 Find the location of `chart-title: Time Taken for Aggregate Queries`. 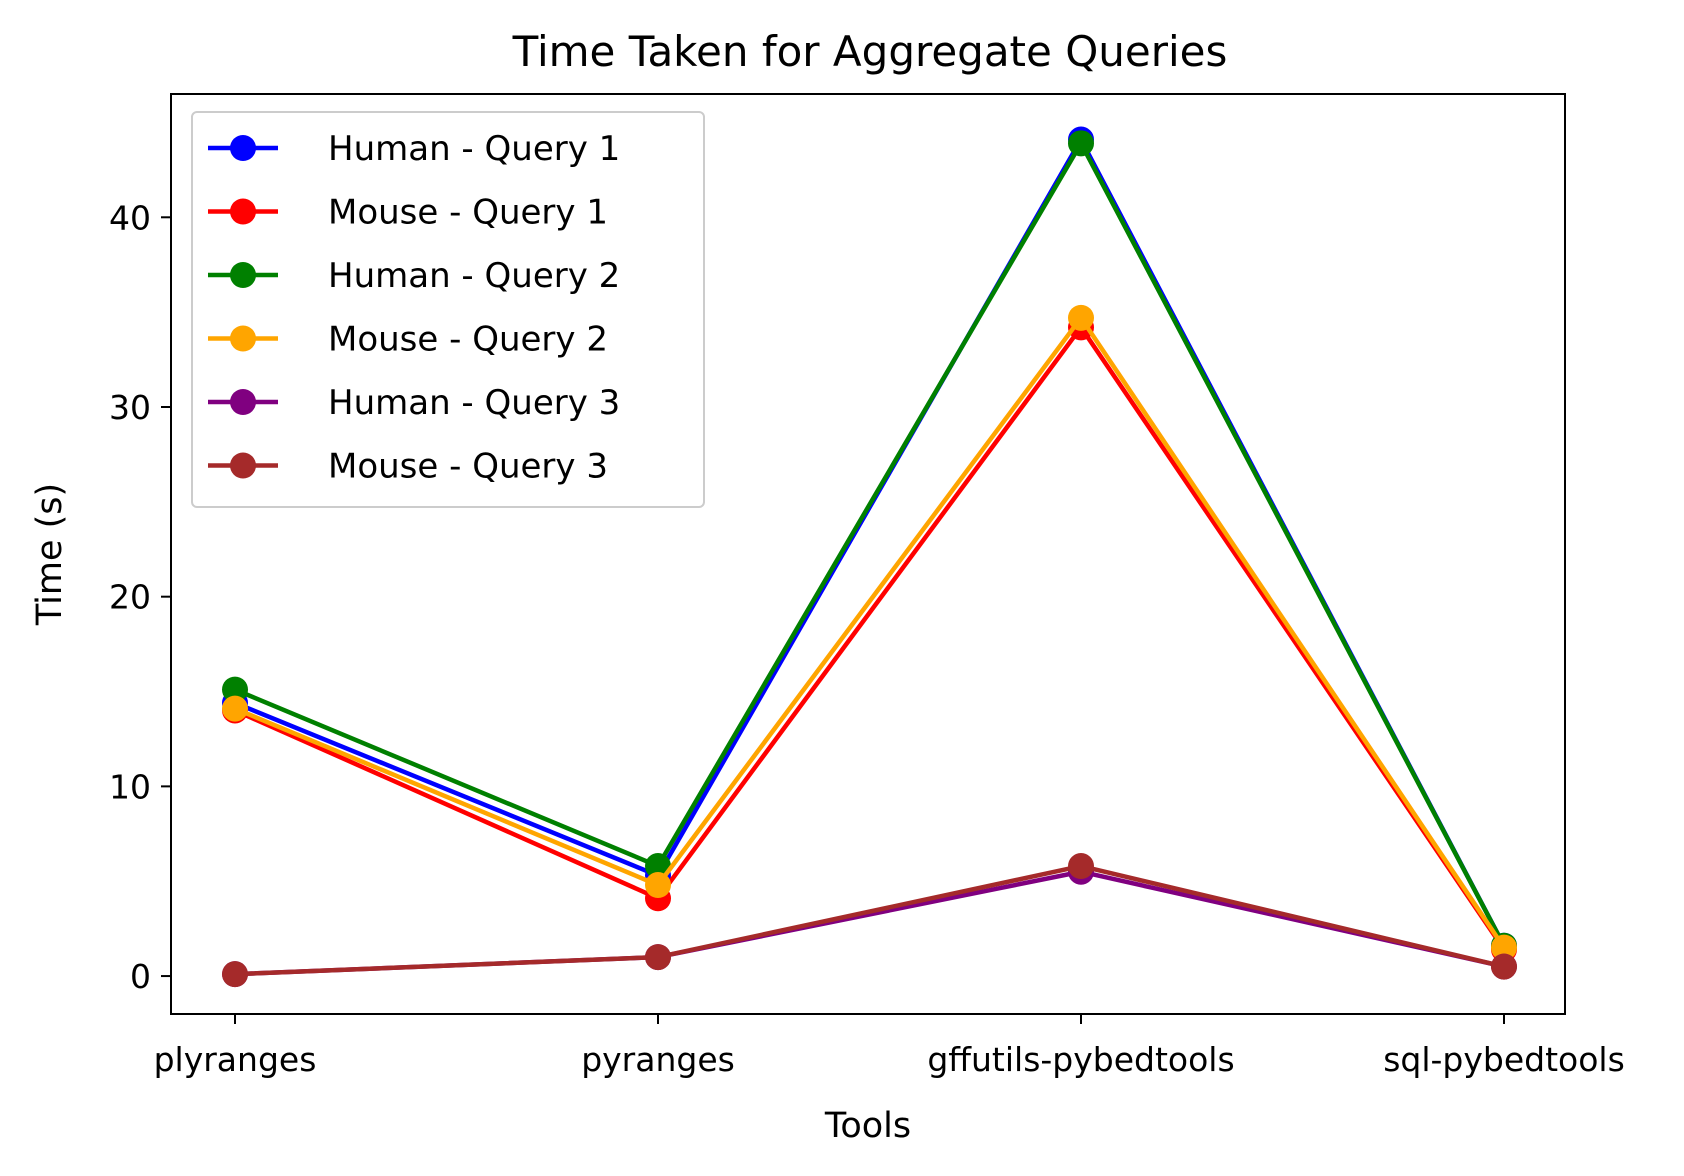

chart-title: Time Taken for Aggregate Queries is located at coordinates (870, 51).